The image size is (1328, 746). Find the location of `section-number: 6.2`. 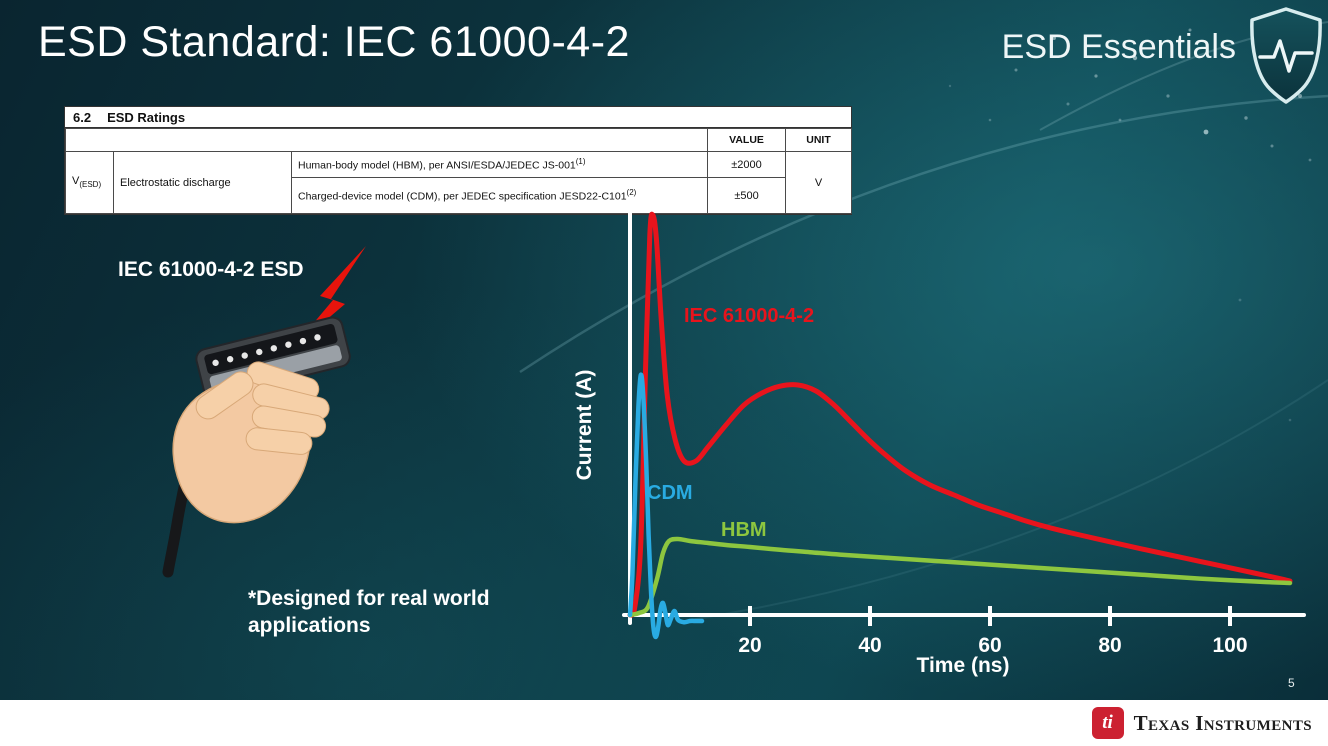

section-number: 6.2 is located at coordinates (82, 117).